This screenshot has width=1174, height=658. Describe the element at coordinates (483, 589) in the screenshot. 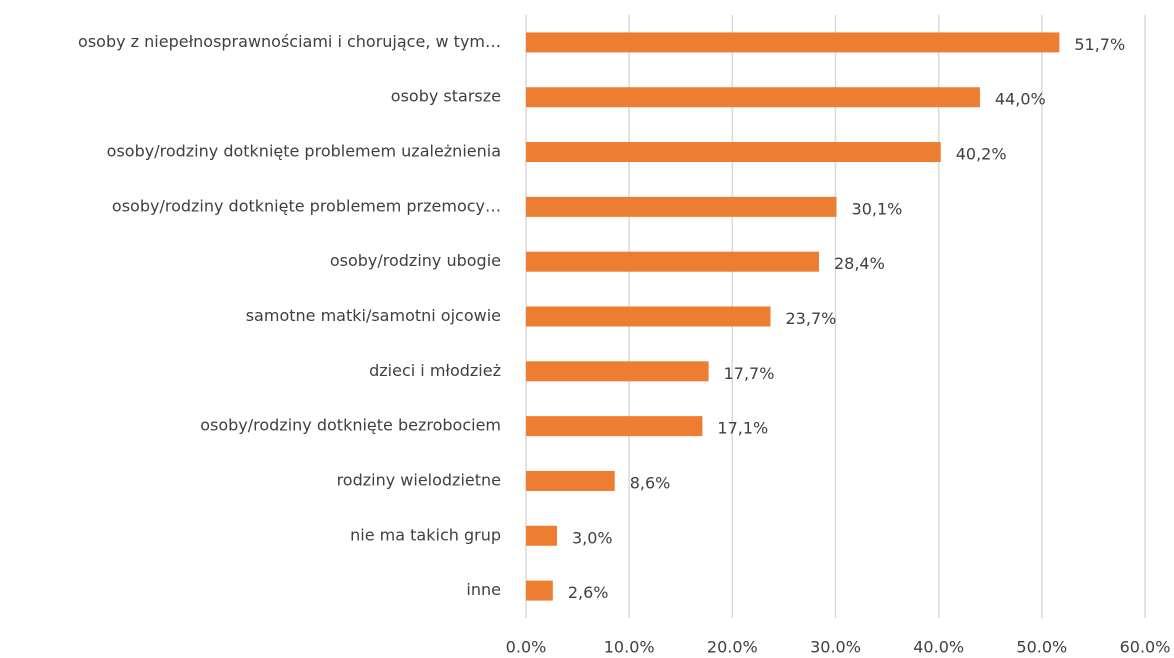

I see `y-tick-label: inne` at that location.